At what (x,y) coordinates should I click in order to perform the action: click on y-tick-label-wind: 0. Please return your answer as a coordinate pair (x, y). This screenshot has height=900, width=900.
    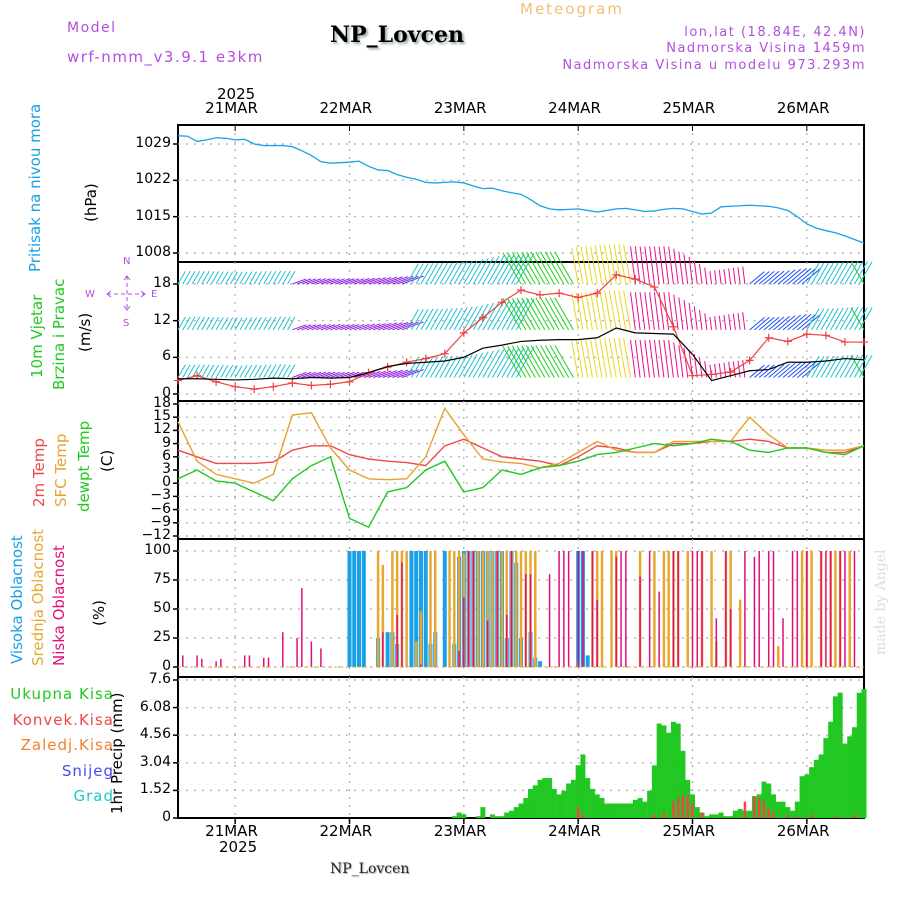
    Looking at the image, I should click on (166, 393).